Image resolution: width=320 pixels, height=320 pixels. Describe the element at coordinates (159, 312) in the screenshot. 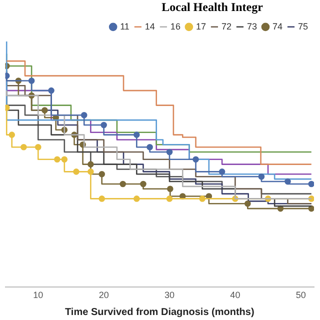

I see `x-axis-title: Time Survived from Diagnosis (months)` at that location.